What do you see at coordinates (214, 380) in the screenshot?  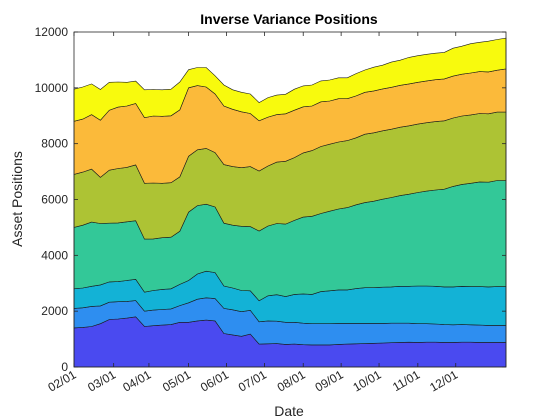 I see `x-tick-label: 06/01` at bounding box center [214, 380].